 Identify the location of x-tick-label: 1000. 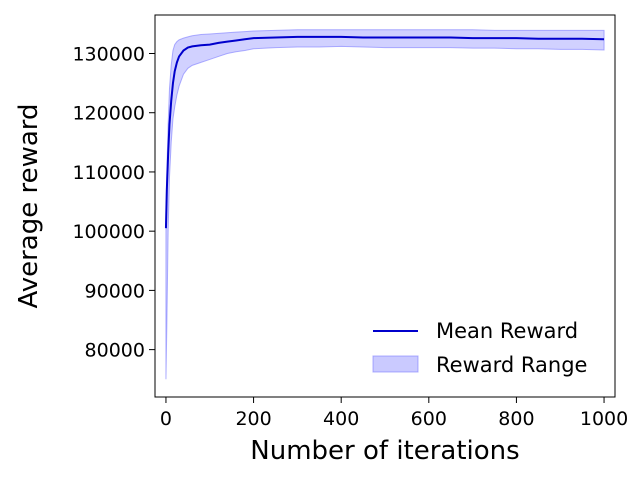
(604, 419).